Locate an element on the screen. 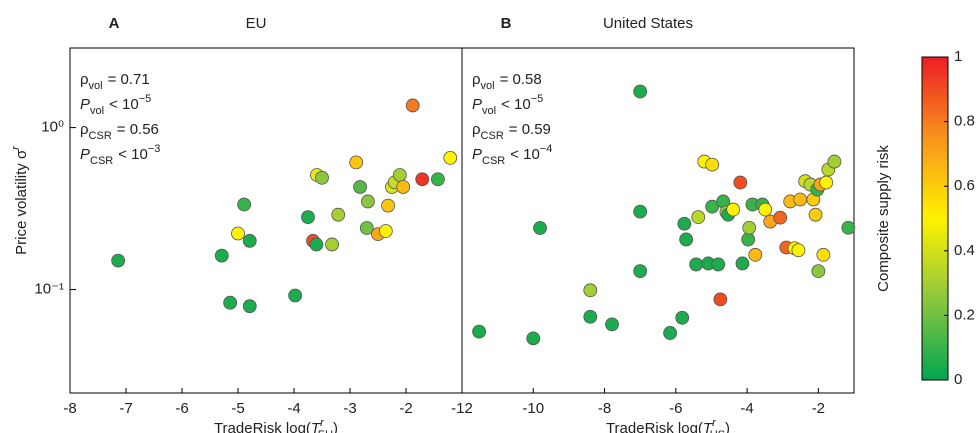  y-axis-label: Price volatility σr is located at coordinates (20, 200).